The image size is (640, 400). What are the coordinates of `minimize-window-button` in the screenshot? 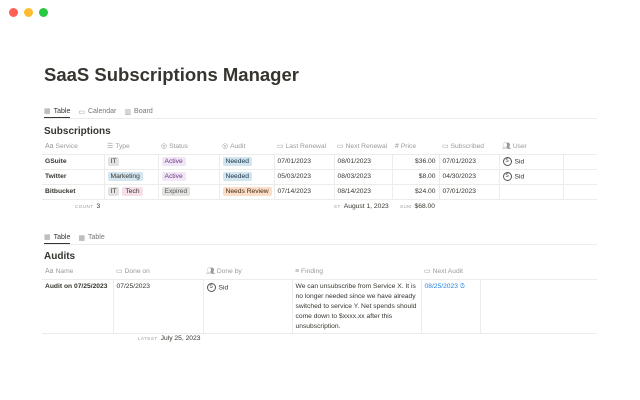 It's located at (28, 12).